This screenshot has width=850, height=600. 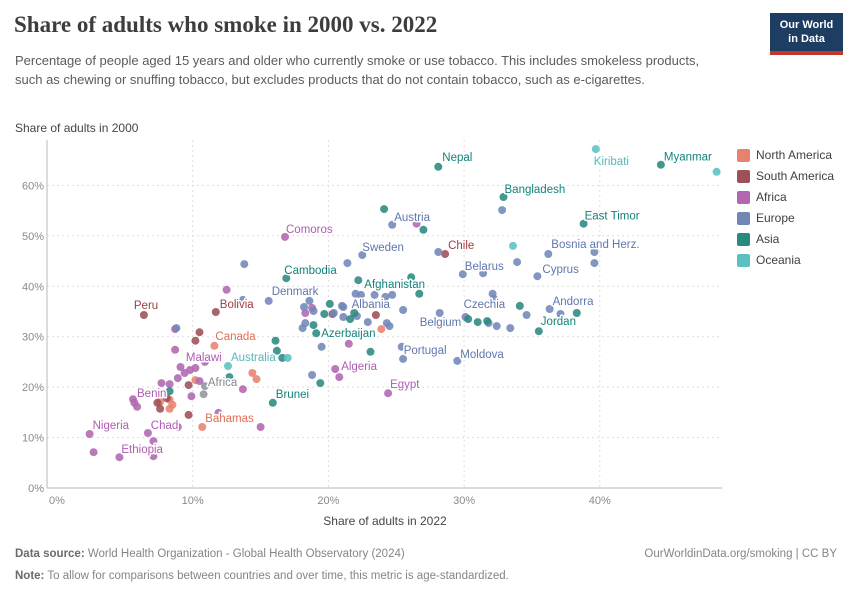 I want to click on legend-item-north-america: North America, so click(x=785, y=155).